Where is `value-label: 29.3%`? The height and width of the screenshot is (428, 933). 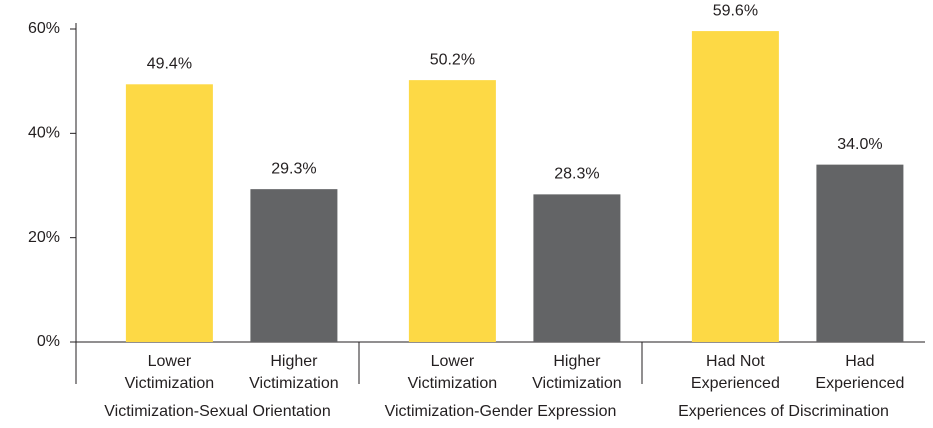
value-label: 29.3% is located at coordinates (293, 168).